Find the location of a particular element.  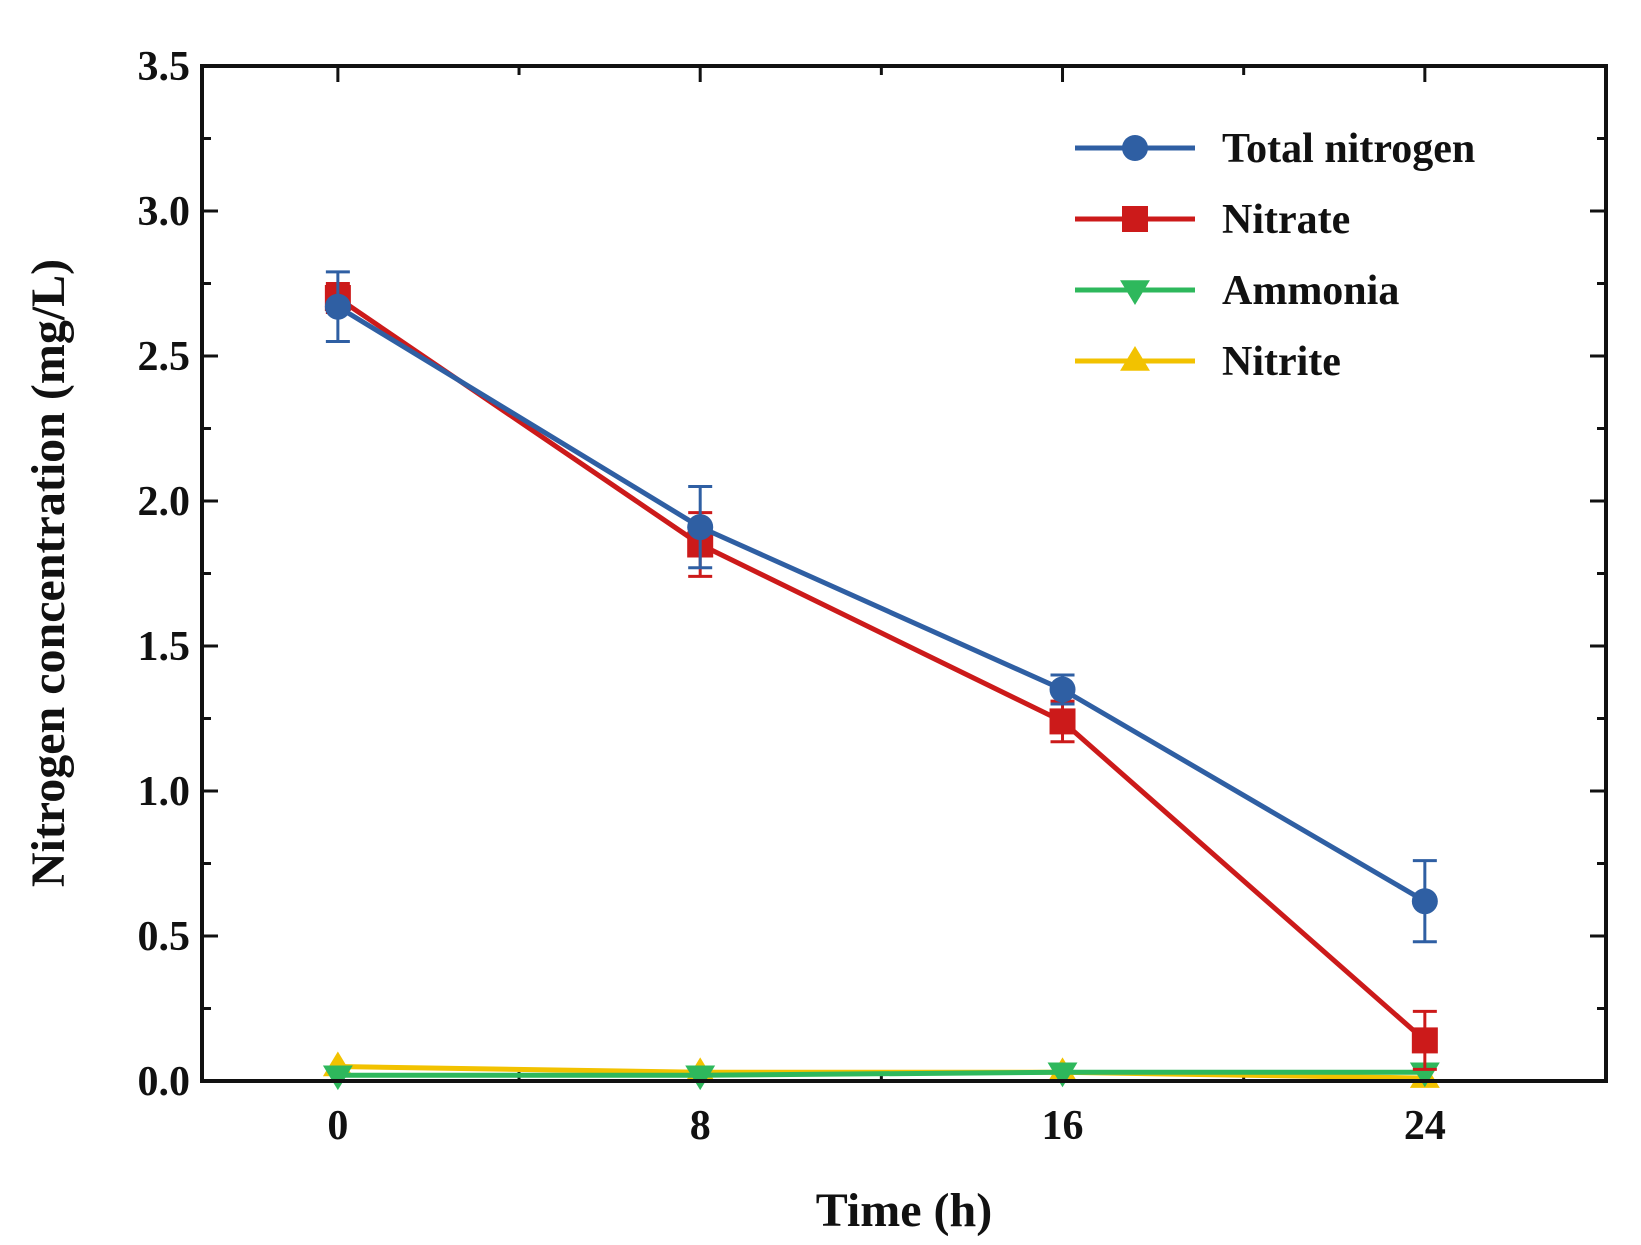

x-tick-label: 16 is located at coordinates (1063, 1126).